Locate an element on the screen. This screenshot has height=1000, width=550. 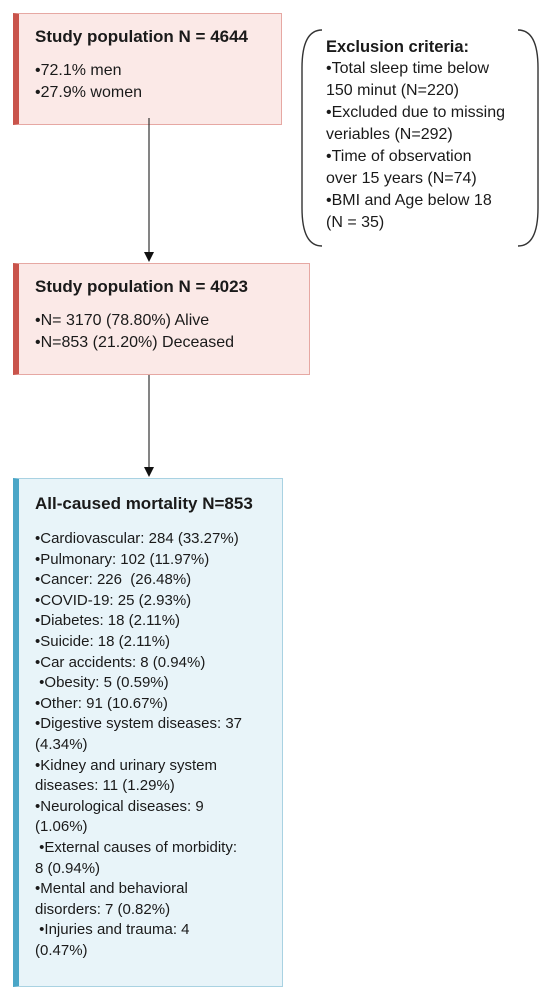
list-item: •27.9% women is located at coordinates (88, 92).